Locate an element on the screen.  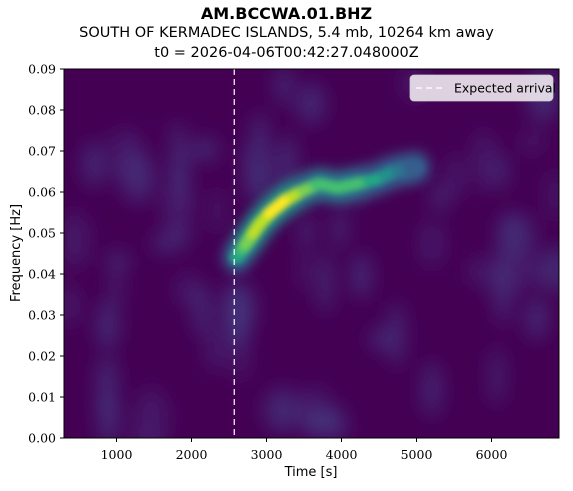
x-tick-label: 4000 is located at coordinates (342, 454).